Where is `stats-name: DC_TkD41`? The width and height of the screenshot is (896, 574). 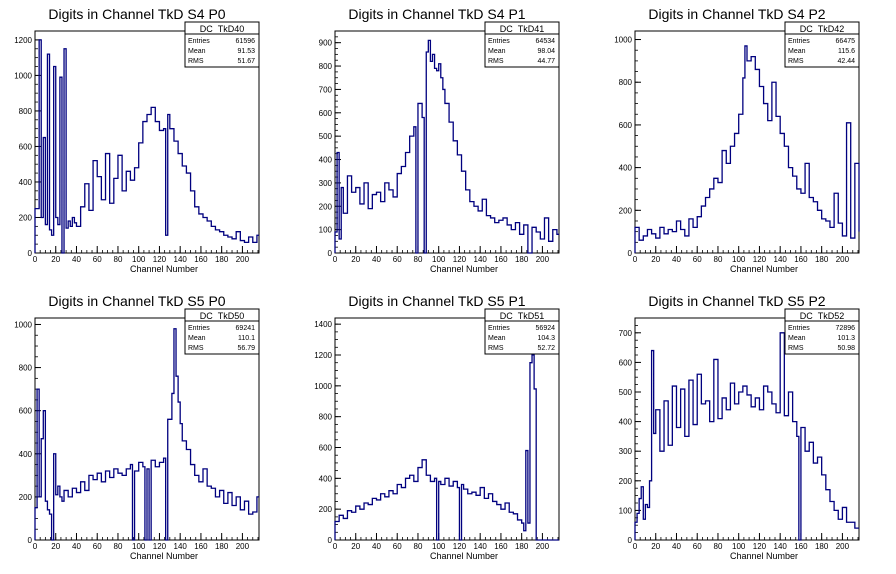 stats-name: DC_TkD41 is located at coordinates (522, 29).